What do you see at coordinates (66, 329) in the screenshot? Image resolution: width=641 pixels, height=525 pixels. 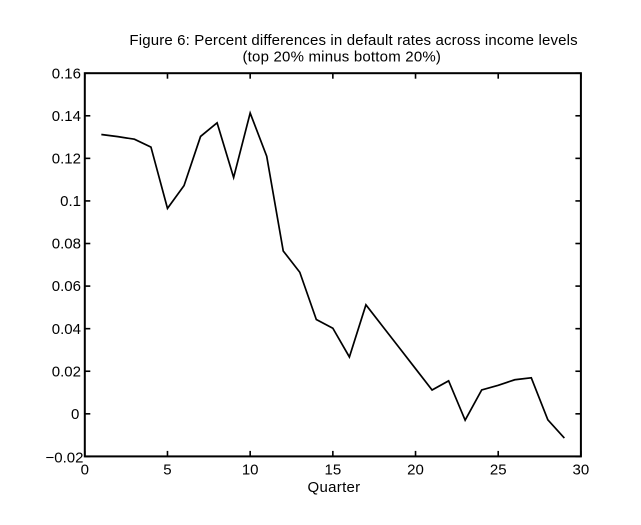 I see `svg-text: 0.04` at bounding box center [66, 329].